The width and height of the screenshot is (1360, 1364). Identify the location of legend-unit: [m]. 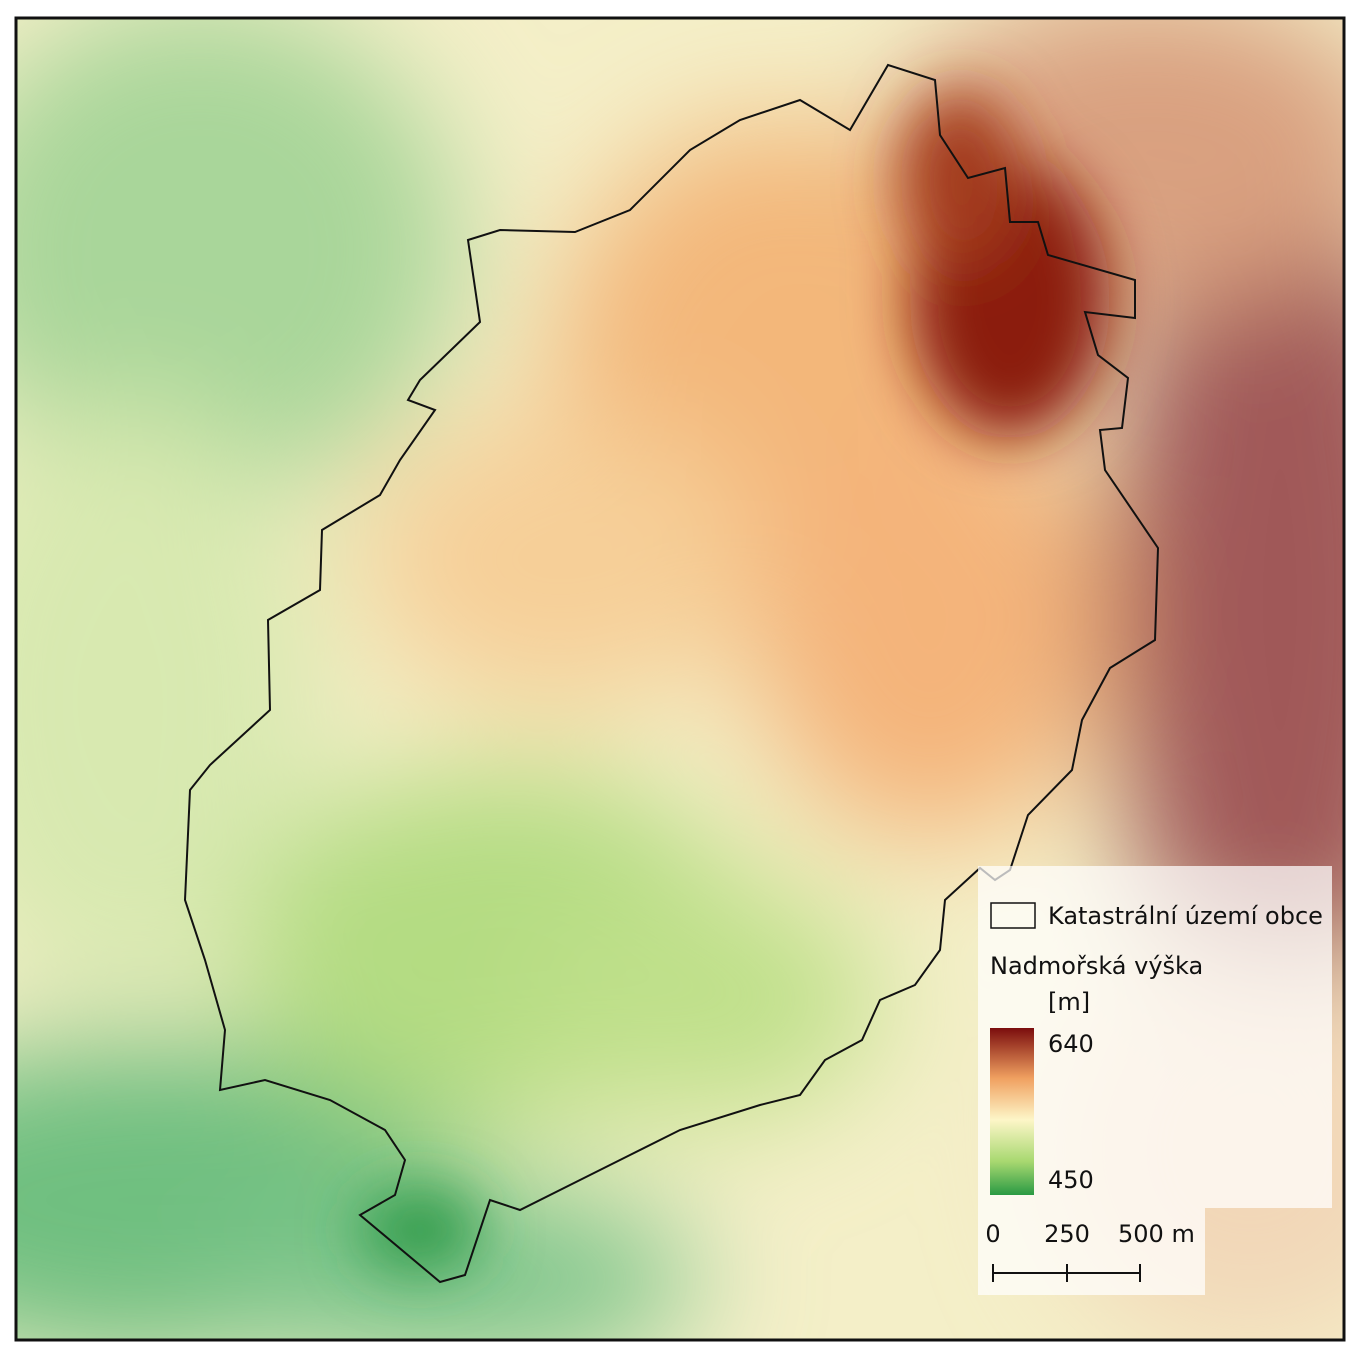
(1069, 1002).